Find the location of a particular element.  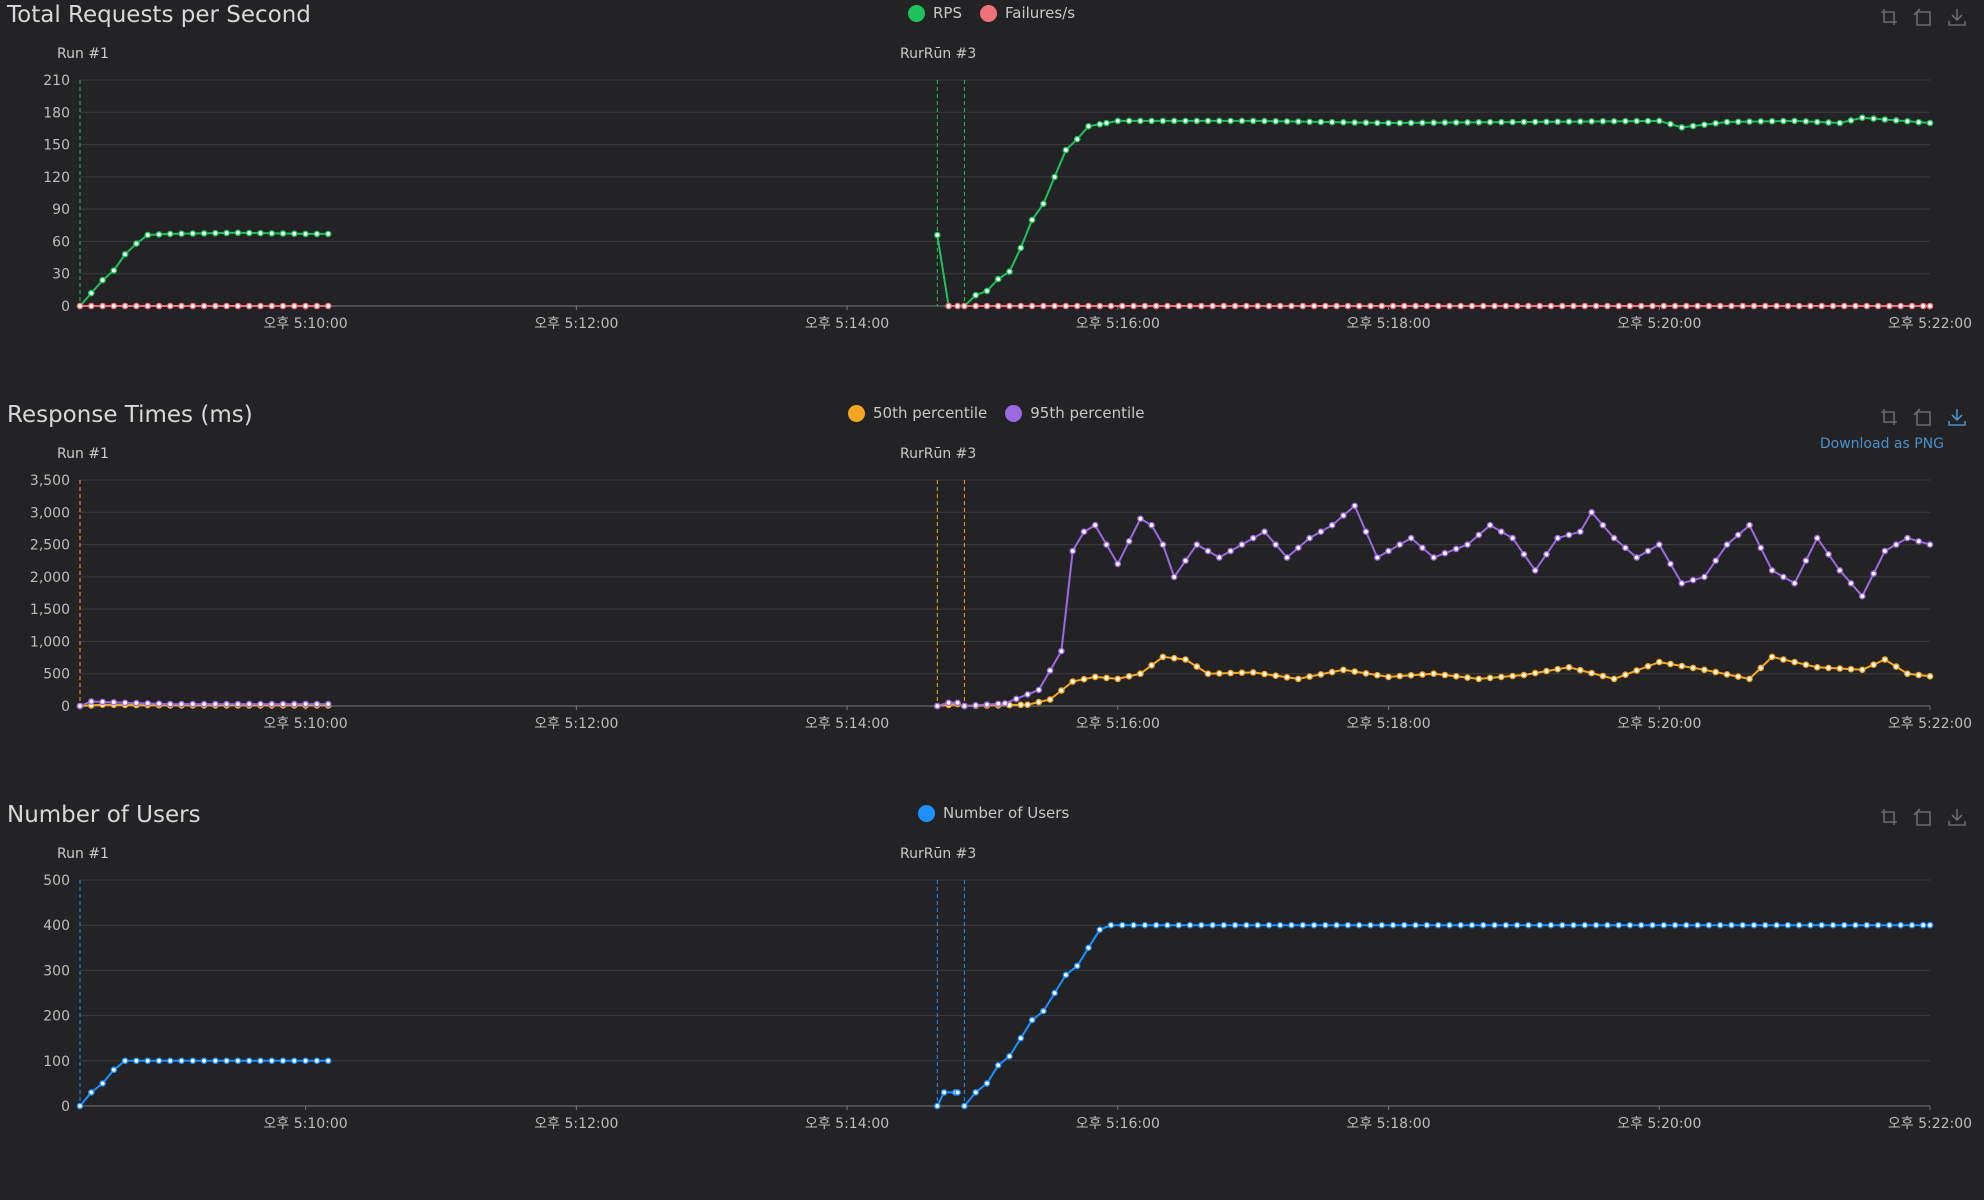

legend-item-p95: 95th percentile is located at coordinates (1075, 413).